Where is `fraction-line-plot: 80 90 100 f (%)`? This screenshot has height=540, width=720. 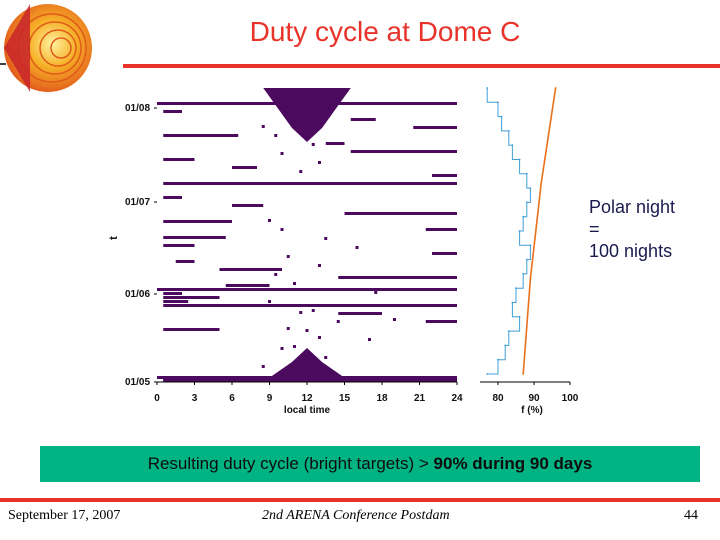 fraction-line-plot: 80 90 100 f (%) is located at coordinates (529, 251).